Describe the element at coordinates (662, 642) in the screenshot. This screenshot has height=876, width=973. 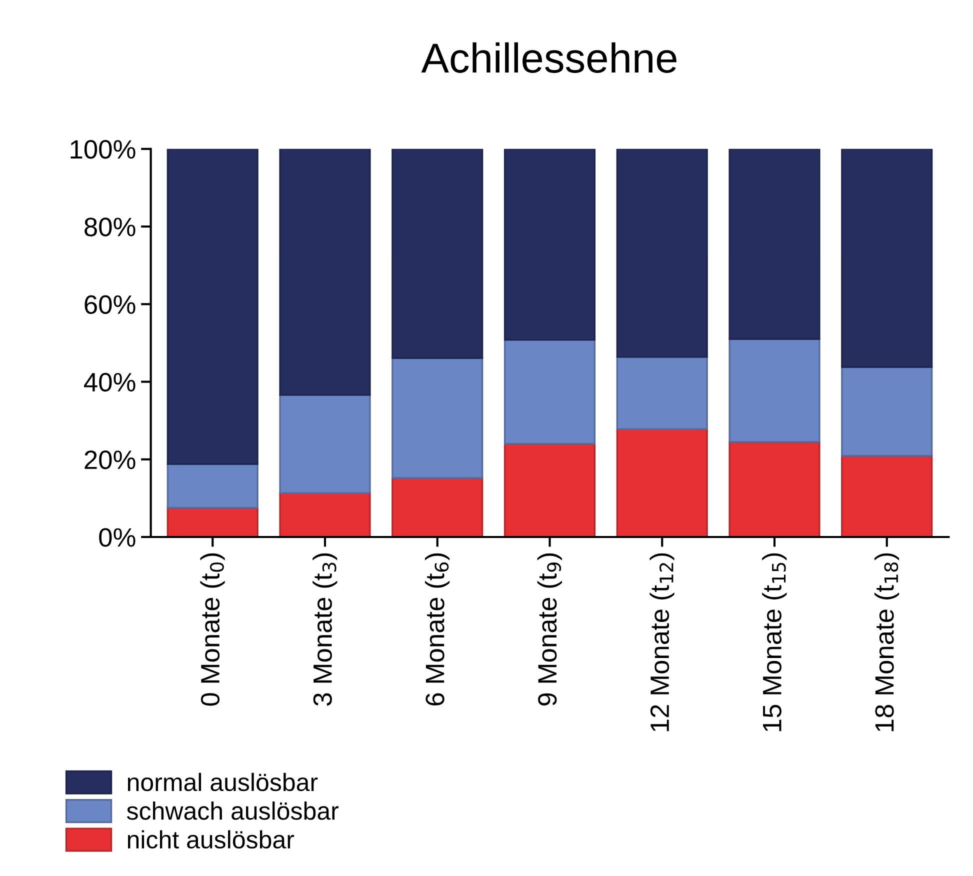
I see `x-tick-label: 12 Monate (t$_{12}$)` at that location.